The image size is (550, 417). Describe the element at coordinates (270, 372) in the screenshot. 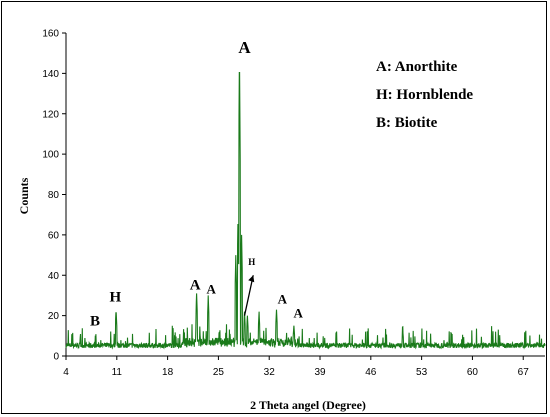

I see `x-tick-label: 32` at that location.